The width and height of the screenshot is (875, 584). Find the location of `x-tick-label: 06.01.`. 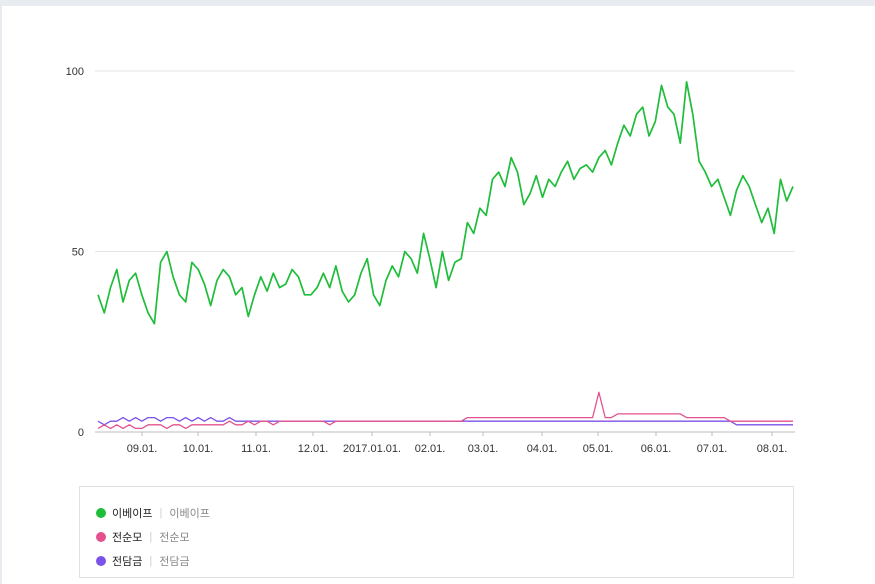

x-tick-label: 06.01. is located at coordinates (656, 449).